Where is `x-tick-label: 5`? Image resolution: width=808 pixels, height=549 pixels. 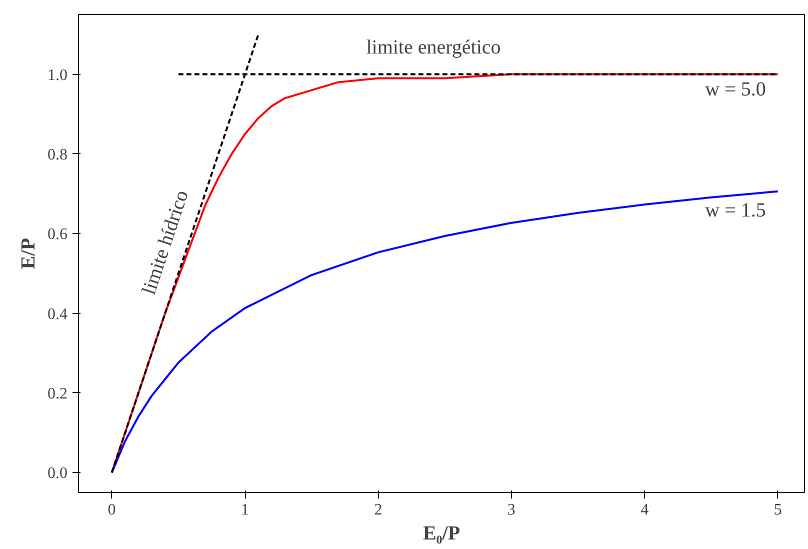 x-tick-label: 5 is located at coordinates (778, 510).